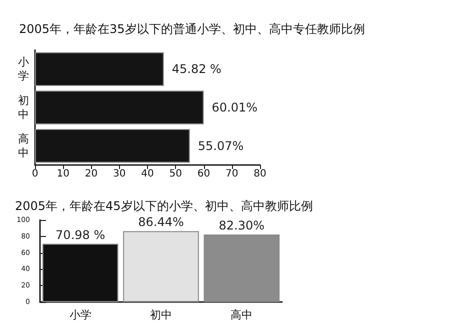  I want to click on data-label: 60.01%, so click(235, 107).